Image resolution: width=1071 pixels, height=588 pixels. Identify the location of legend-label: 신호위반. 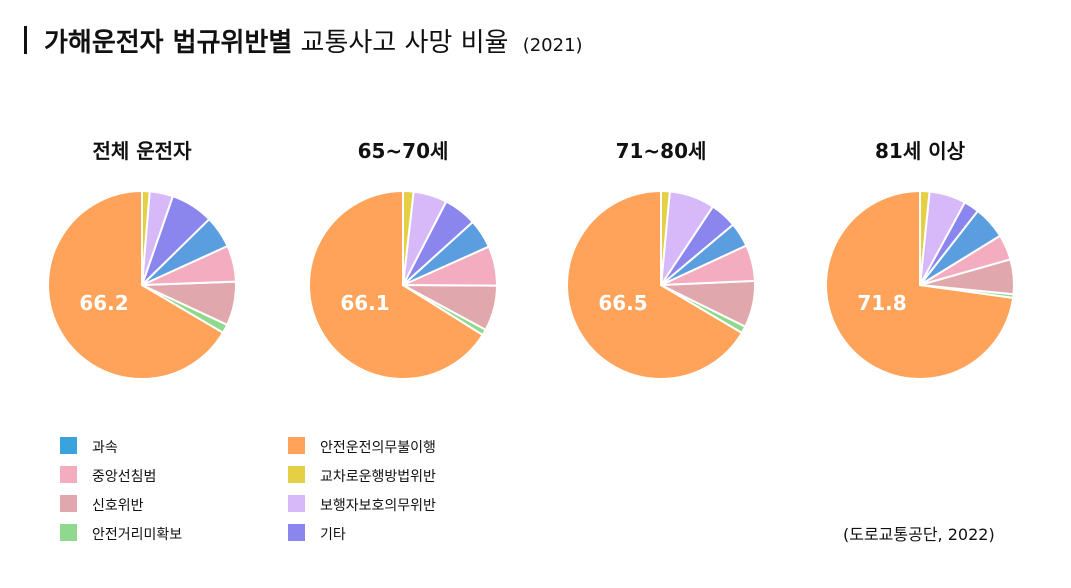
(118, 506).